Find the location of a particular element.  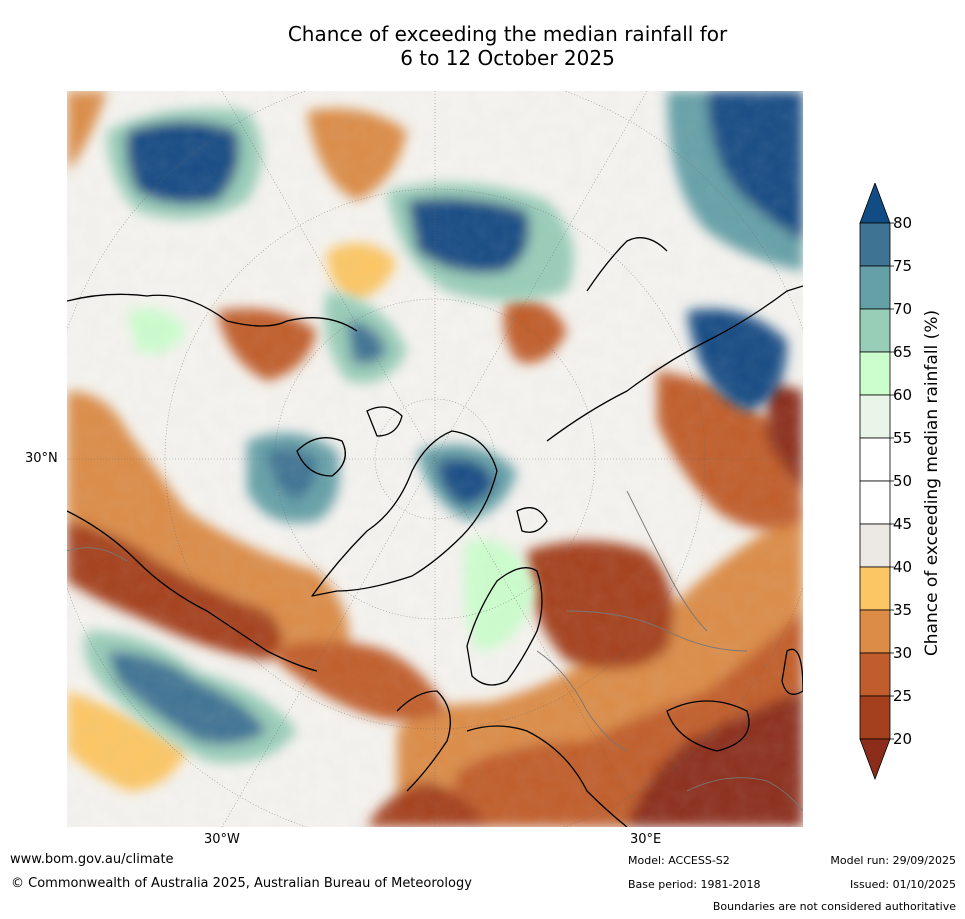

colorbar-tick-label: 45 is located at coordinates (902, 524).